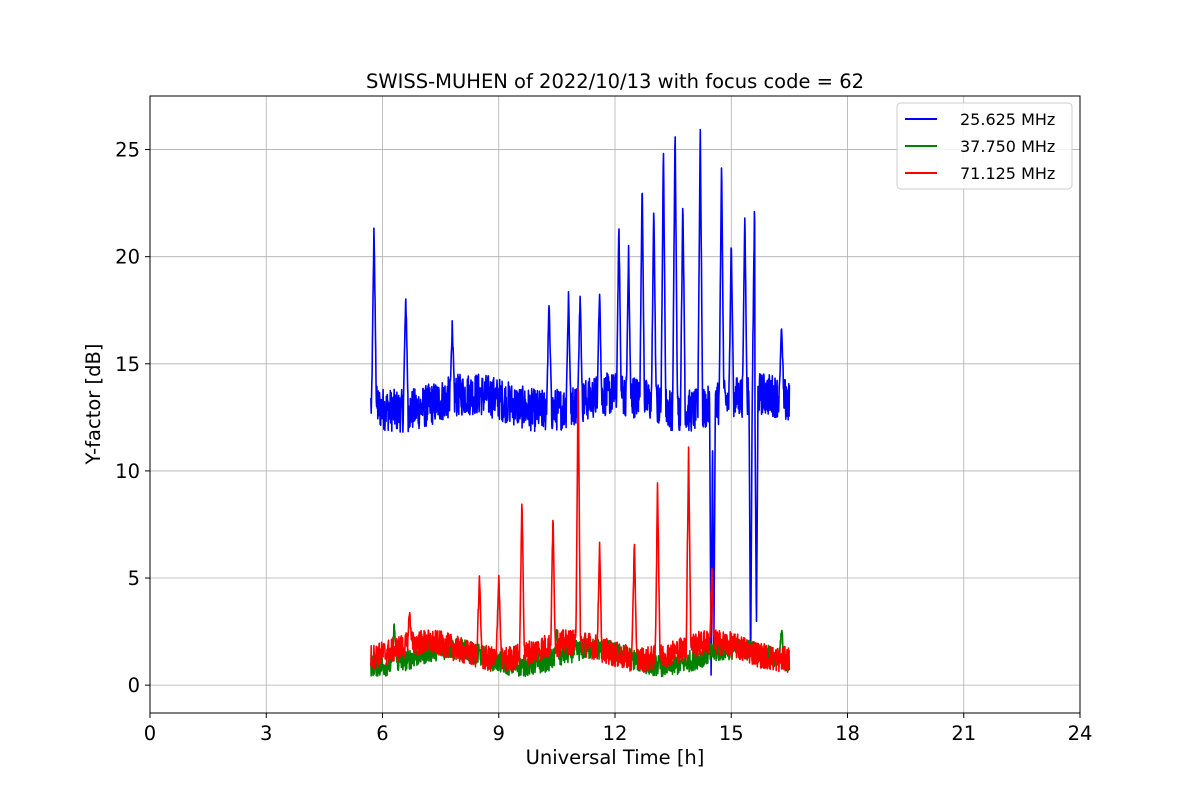 This screenshot has height=800, width=1200. I want to click on x-tick-label: 0, so click(150, 733).